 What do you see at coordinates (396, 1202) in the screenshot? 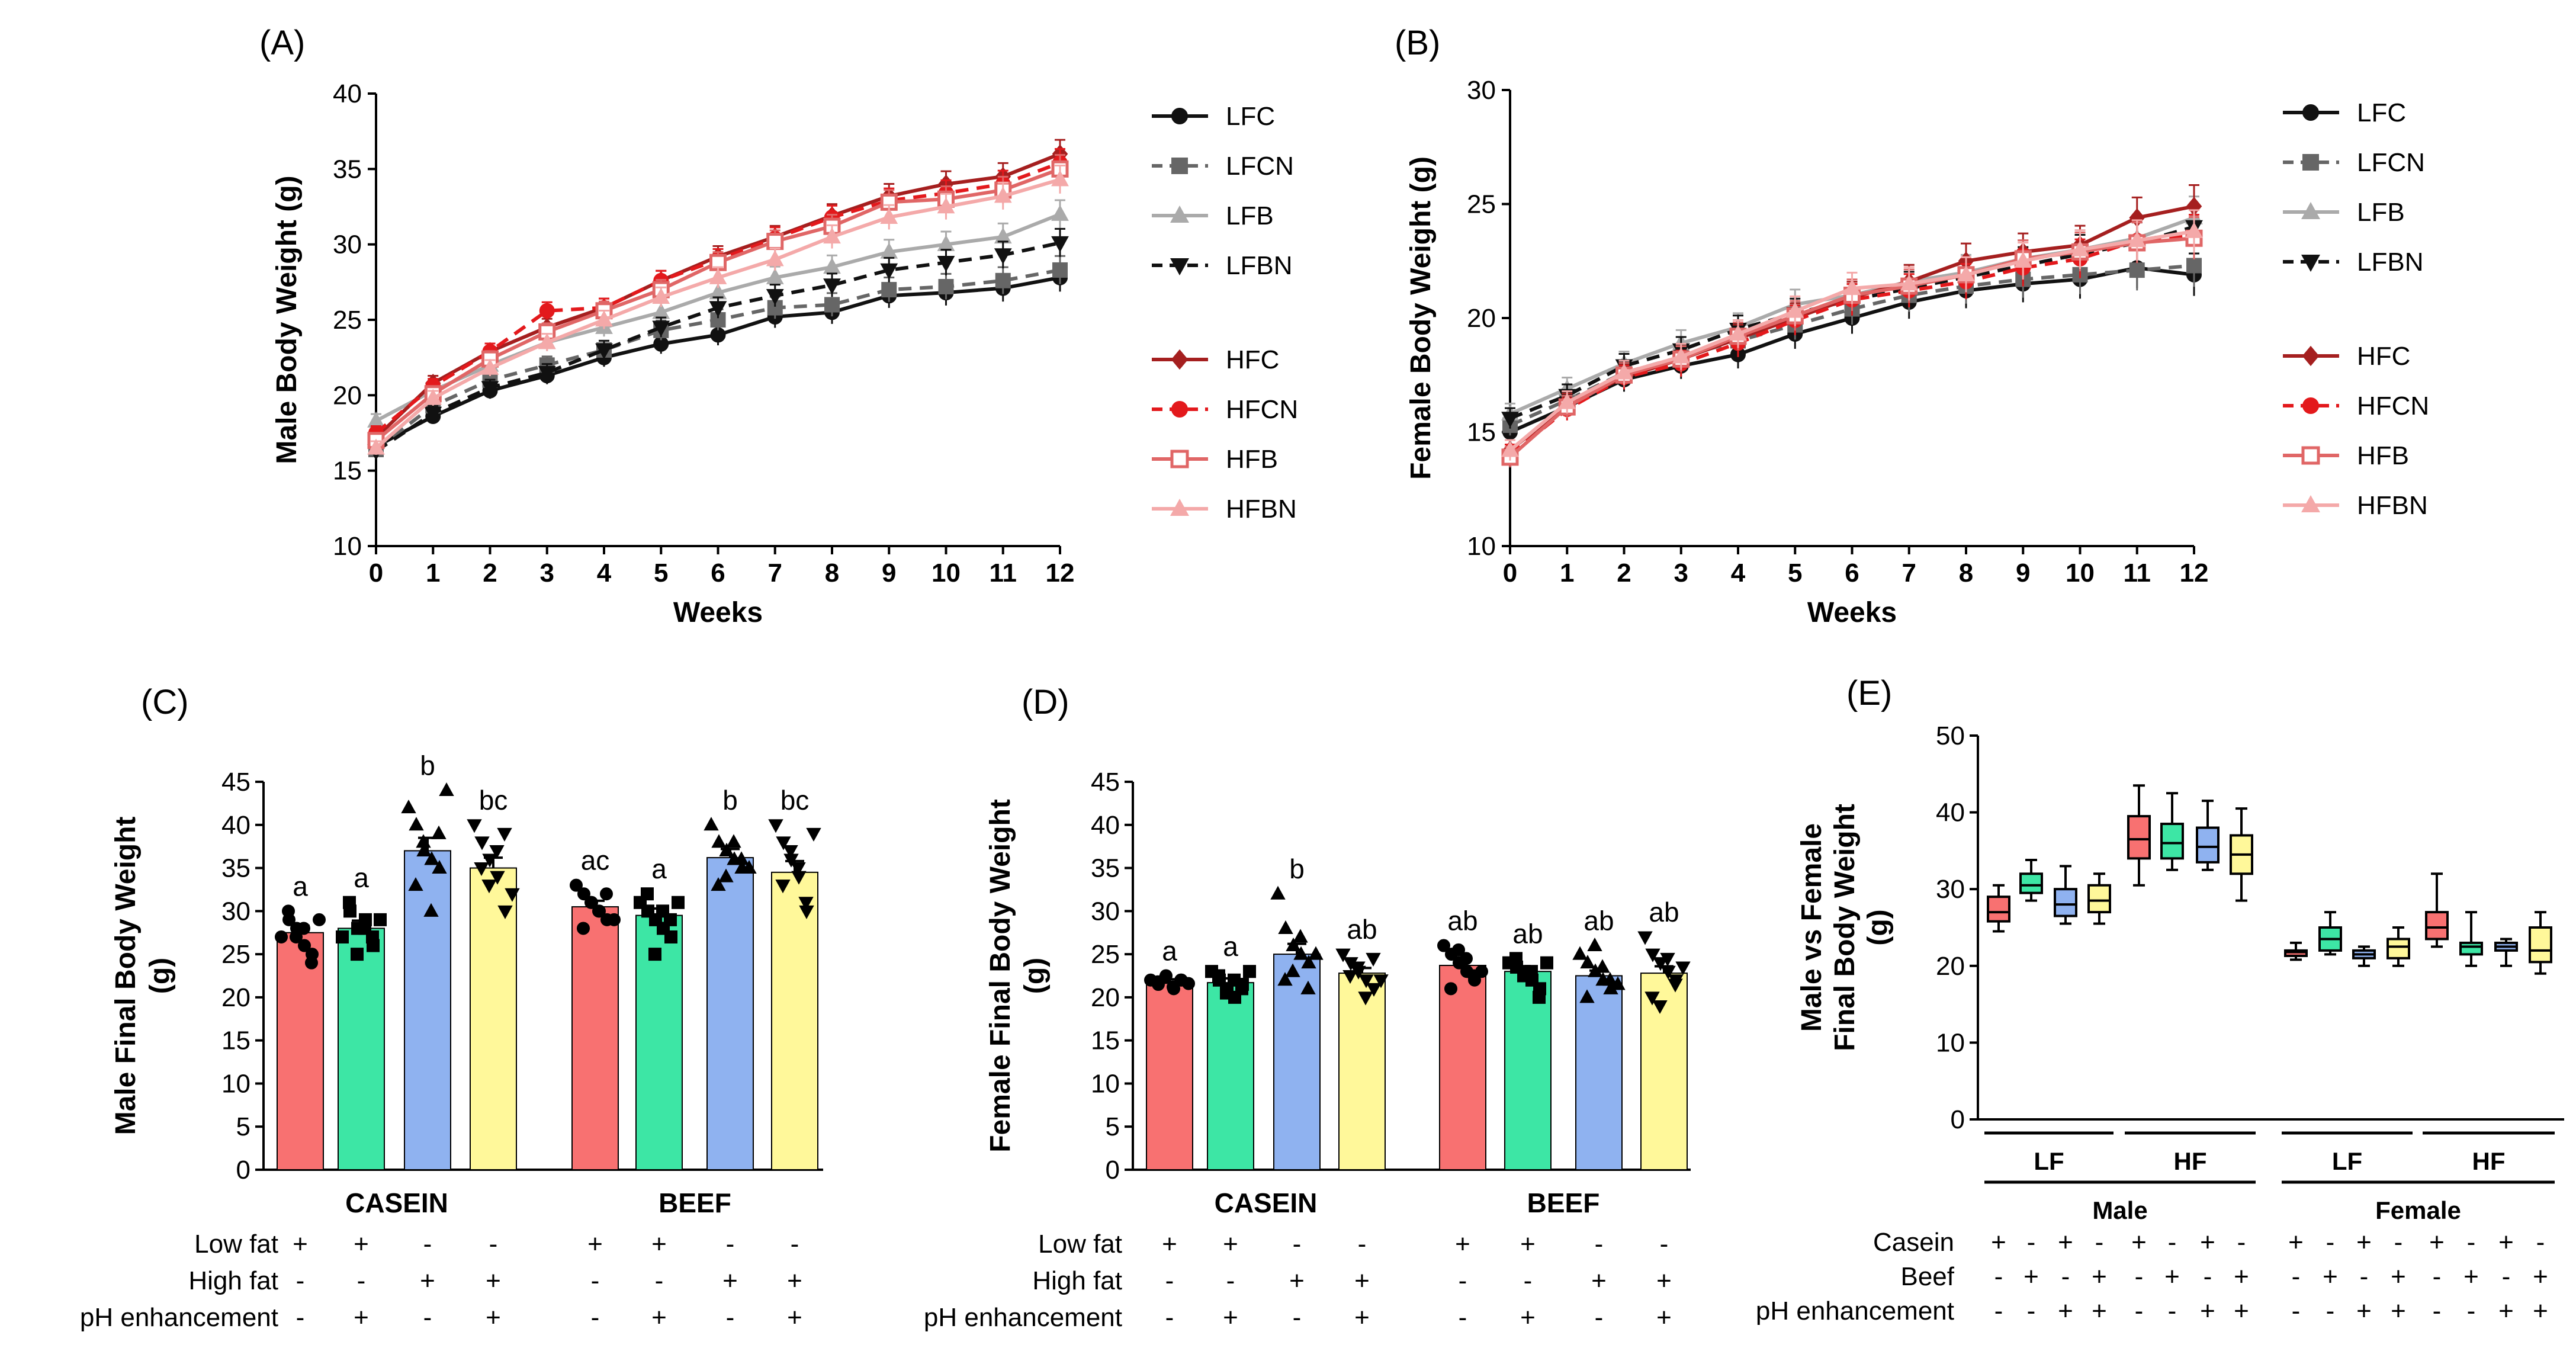
I see `group-label-casein: CASEIN` at bounding box center [396, 1202].